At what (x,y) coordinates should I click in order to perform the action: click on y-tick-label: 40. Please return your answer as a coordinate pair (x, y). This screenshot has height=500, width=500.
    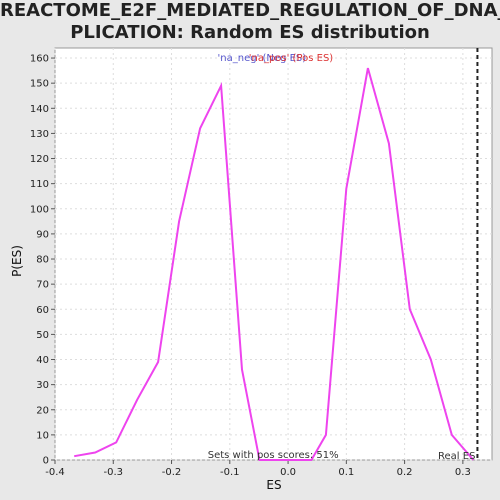
    Looking at the image, I should click on (42, 360).